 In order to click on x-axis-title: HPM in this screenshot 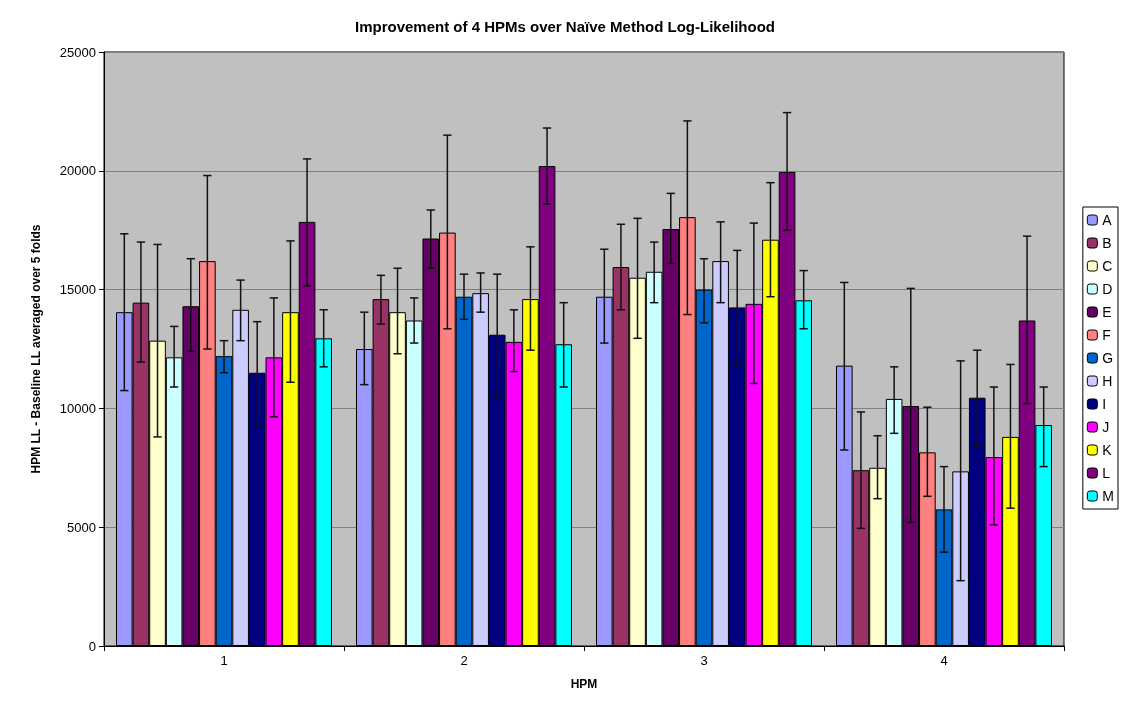, I will do `click(584, 684)`.